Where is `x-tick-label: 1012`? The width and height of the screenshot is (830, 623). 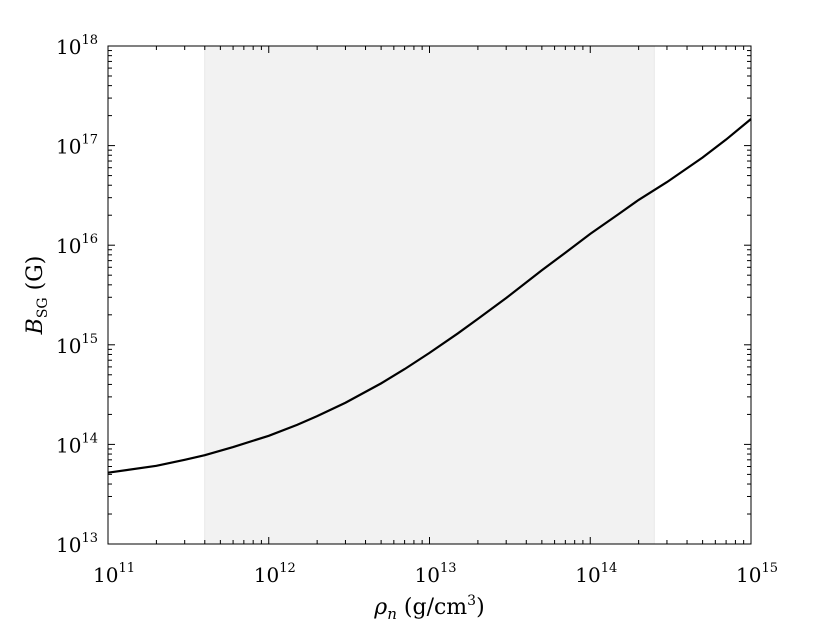
x-tick-label: 1012 is located at coordinates (275, 574).